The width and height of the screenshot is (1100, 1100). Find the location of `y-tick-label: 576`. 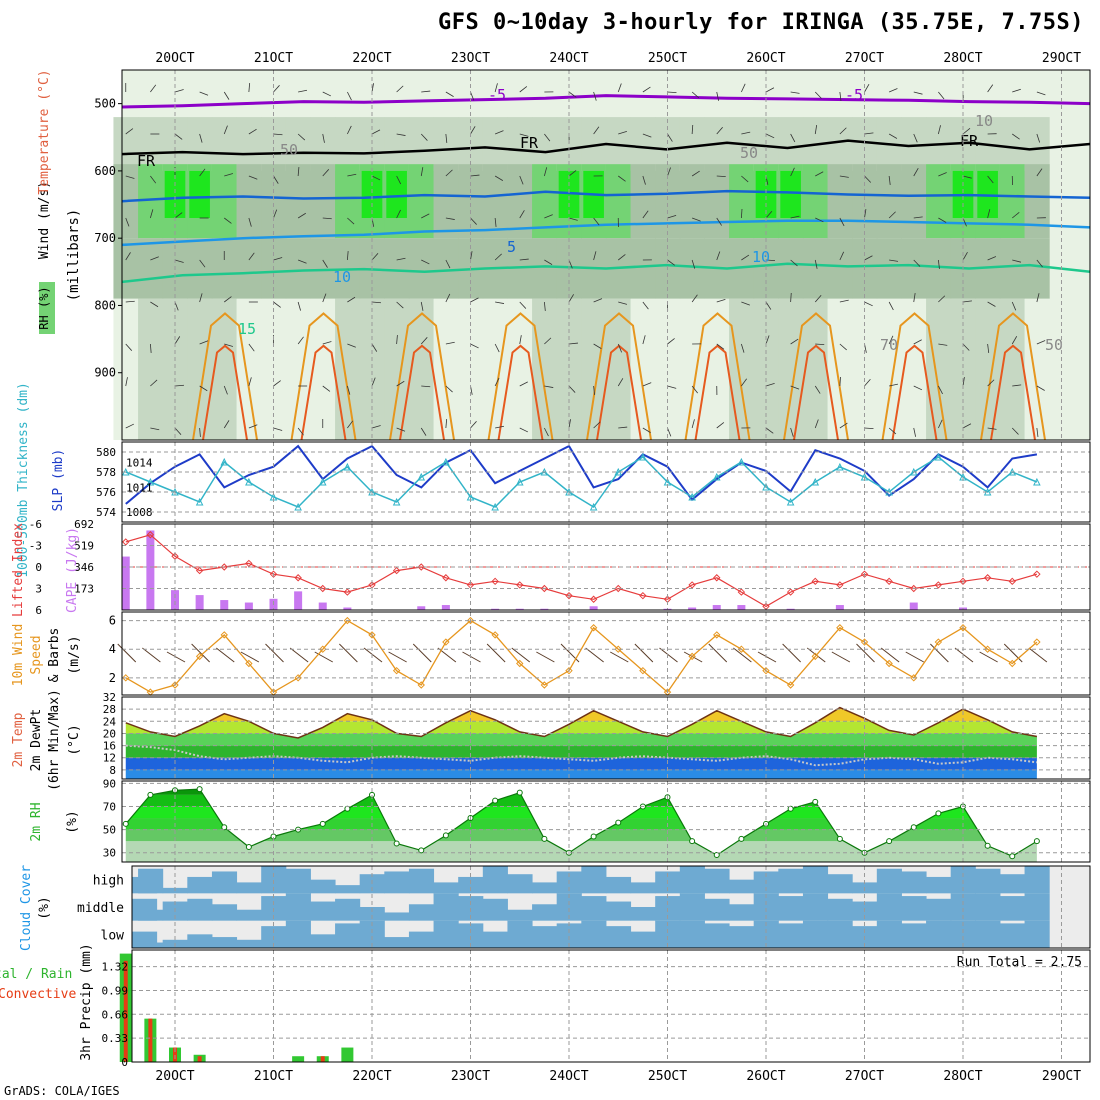

y-tick-label: 576 is located at coordinates (106, 492).